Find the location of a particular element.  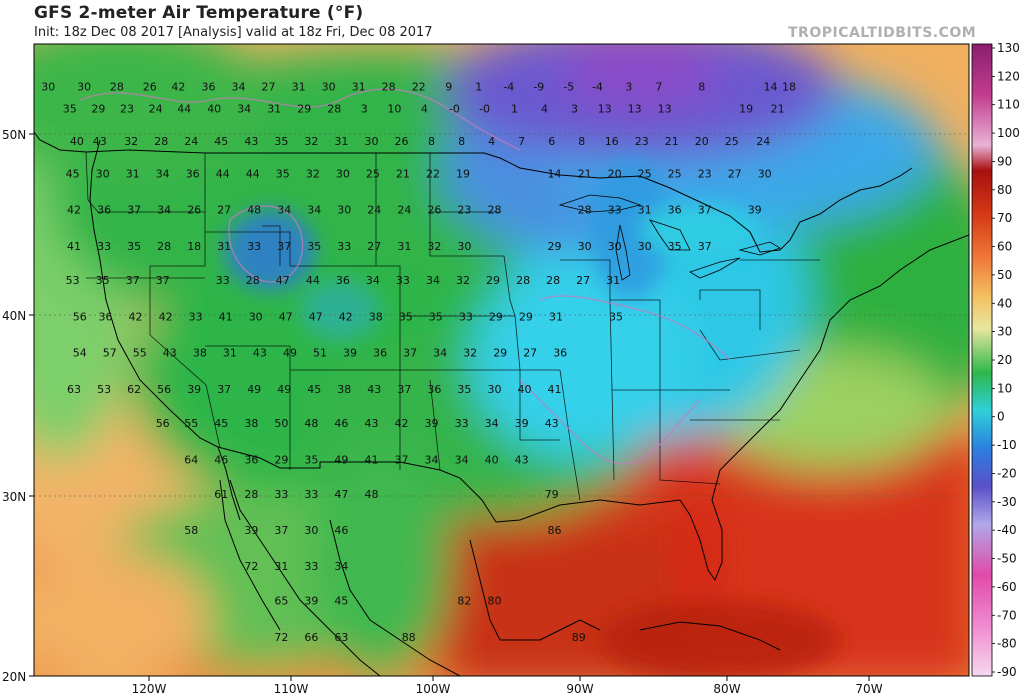

colorbar-tick-label: 0 is located at coordinates (1001, 417).